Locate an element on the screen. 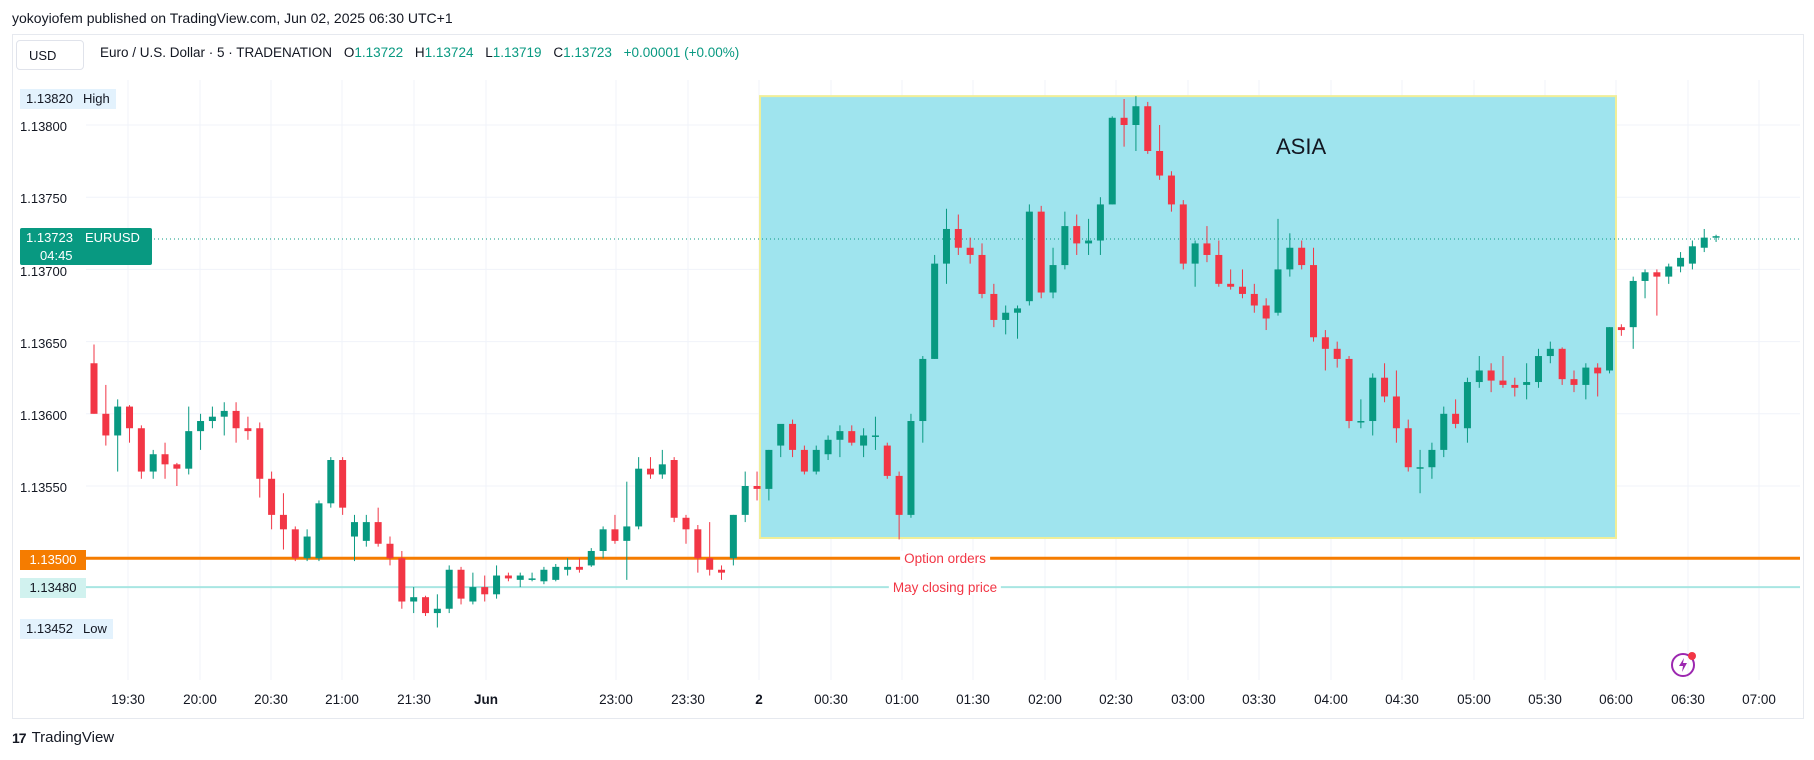  symbol-label: Euro / U.S. Dollar · 5 · TRADENATION is located at coordinates (216, 52).